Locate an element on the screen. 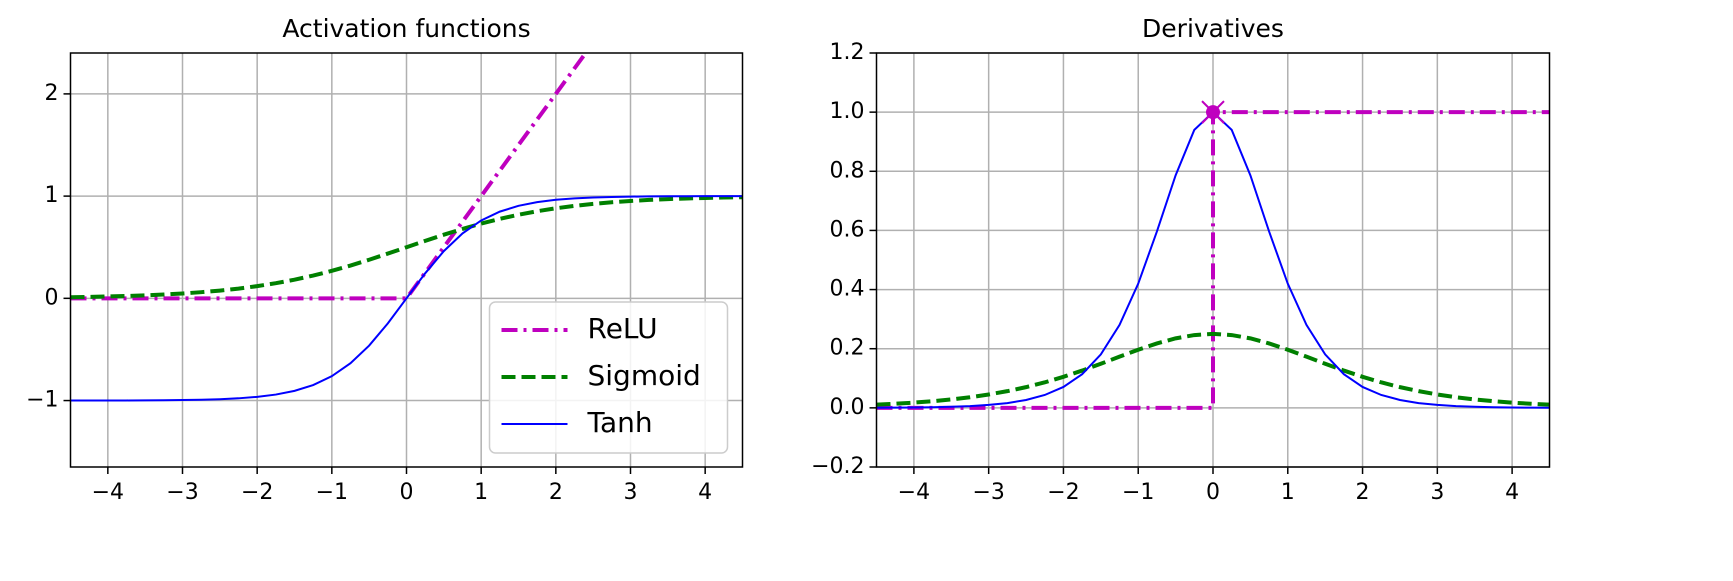  y-tick-label: 0.4 is located at coordinates (847, 289).